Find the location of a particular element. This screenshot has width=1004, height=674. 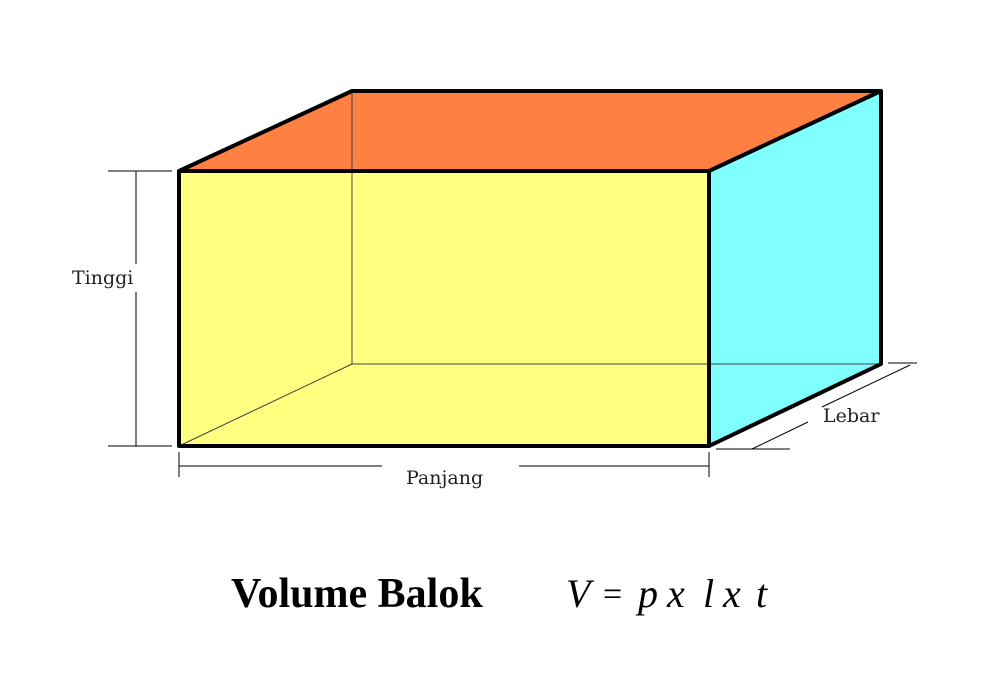

volume-formula: V = p x l x t is located at coordinates (667, 593).